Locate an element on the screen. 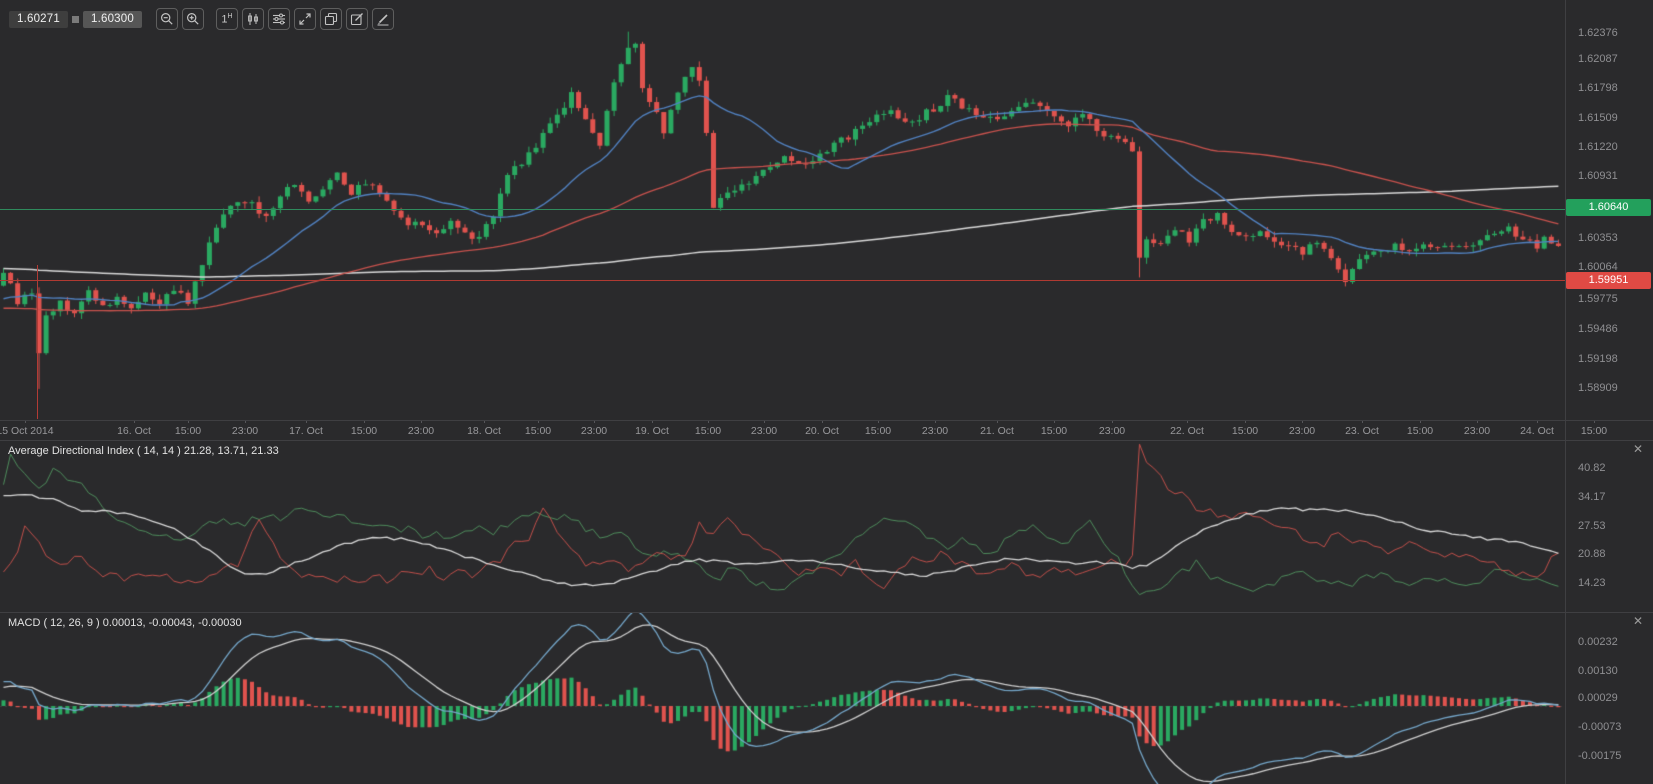 The height and width of the screenshot is (784, 1653). magnifier-minus-icon is located at coordinates (167, 19).